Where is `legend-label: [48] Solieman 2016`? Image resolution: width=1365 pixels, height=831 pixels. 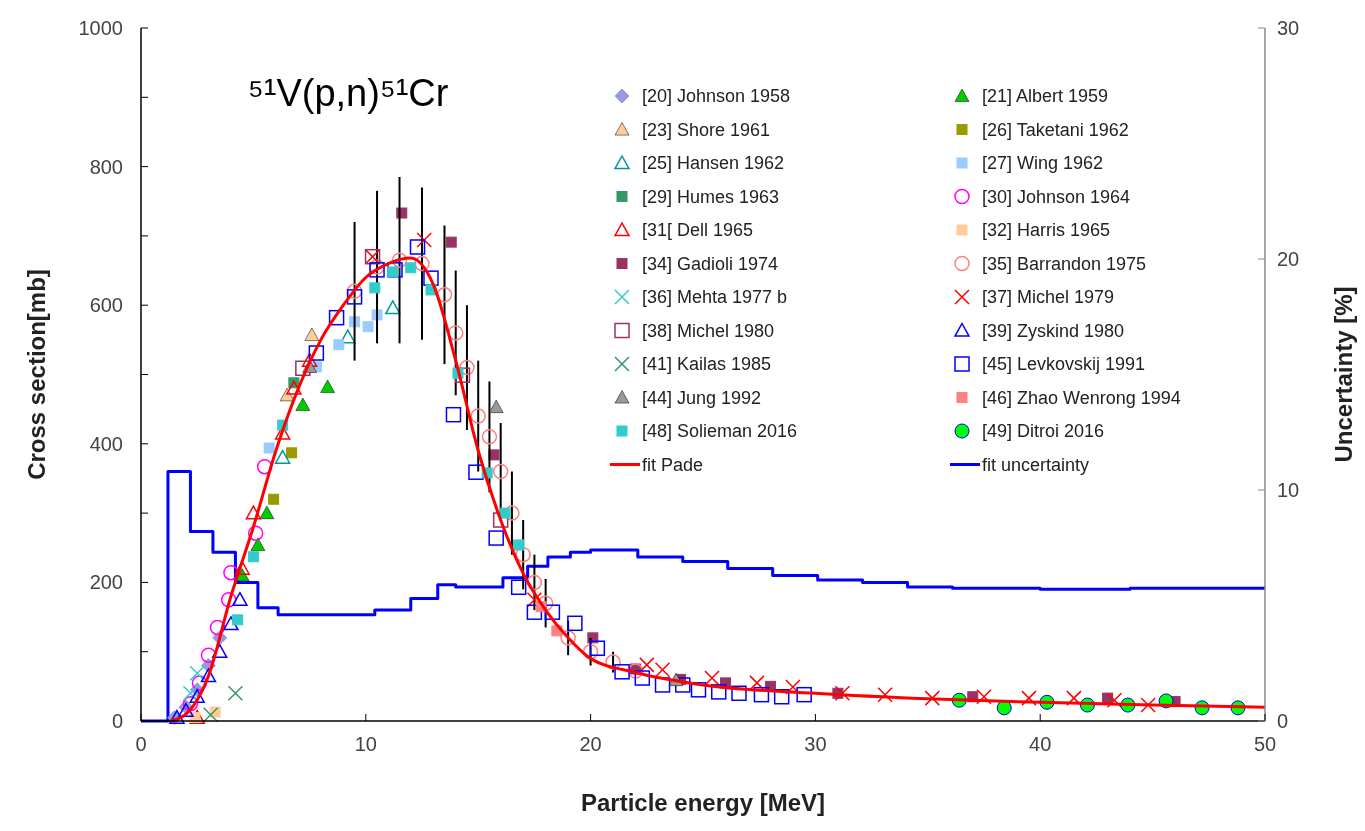 legend-label: [48] Solieman 2016 is located at coordinates (720, 431).